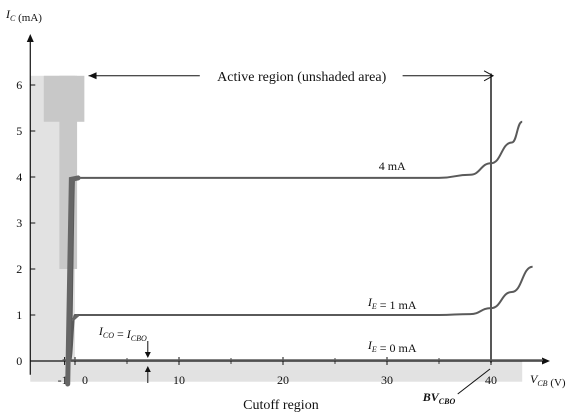 Image resolution: width=568 pixels, height=413 pixels. I want to click on curve-label-ie-1ma-part-sub: E, so click(374, 306).